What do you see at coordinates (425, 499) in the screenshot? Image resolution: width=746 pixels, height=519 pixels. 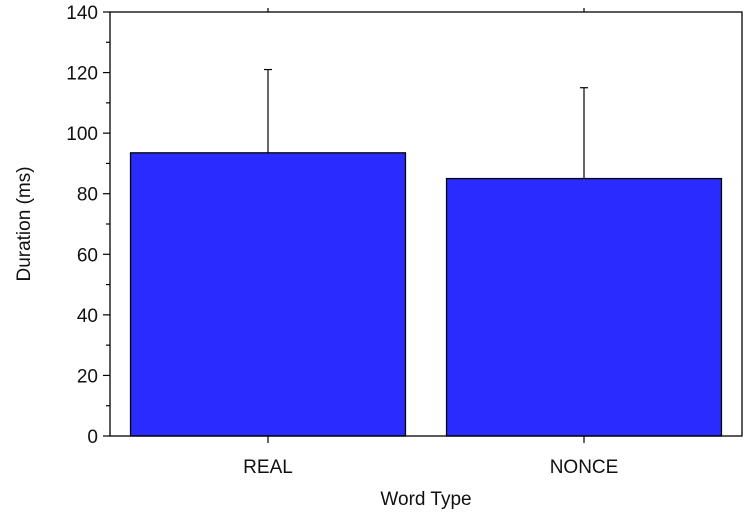 I see `x-axis-title: Word Type` at bounding box center [425, 499].